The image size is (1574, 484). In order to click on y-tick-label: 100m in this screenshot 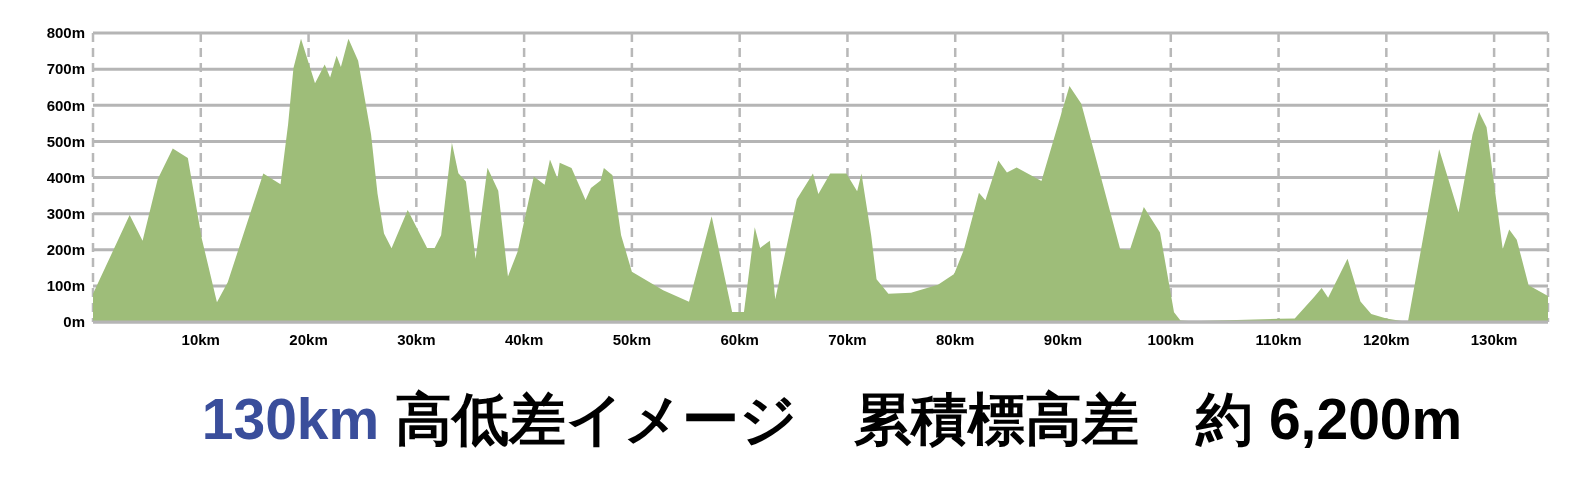, I will do `click(65, 286)`.